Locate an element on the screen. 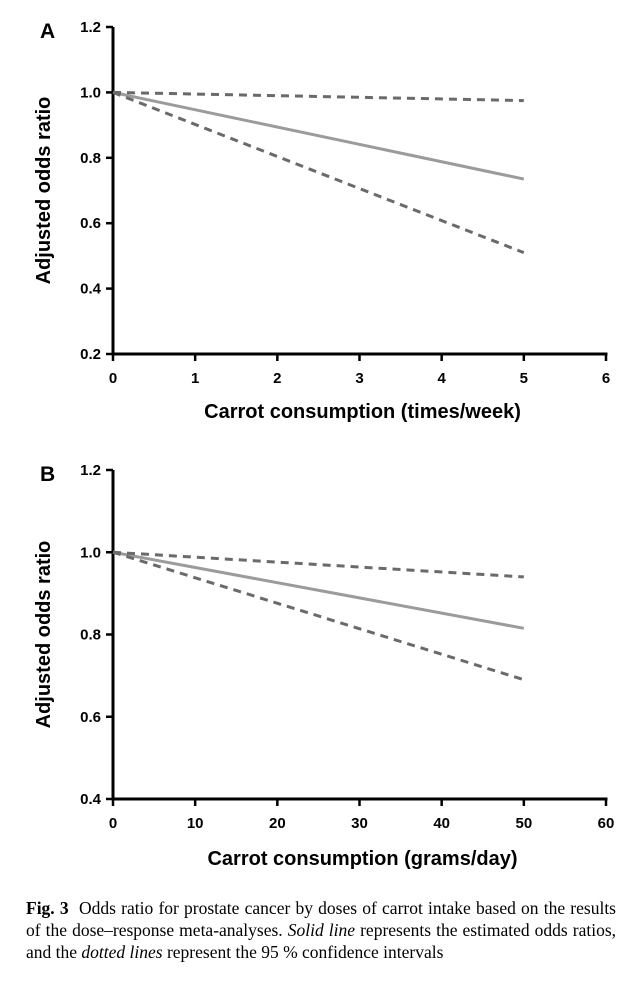 This screenshot has width=640, height=1000. chart-a-y-tick-label: 0.4 is located at coordinates (91, 289).